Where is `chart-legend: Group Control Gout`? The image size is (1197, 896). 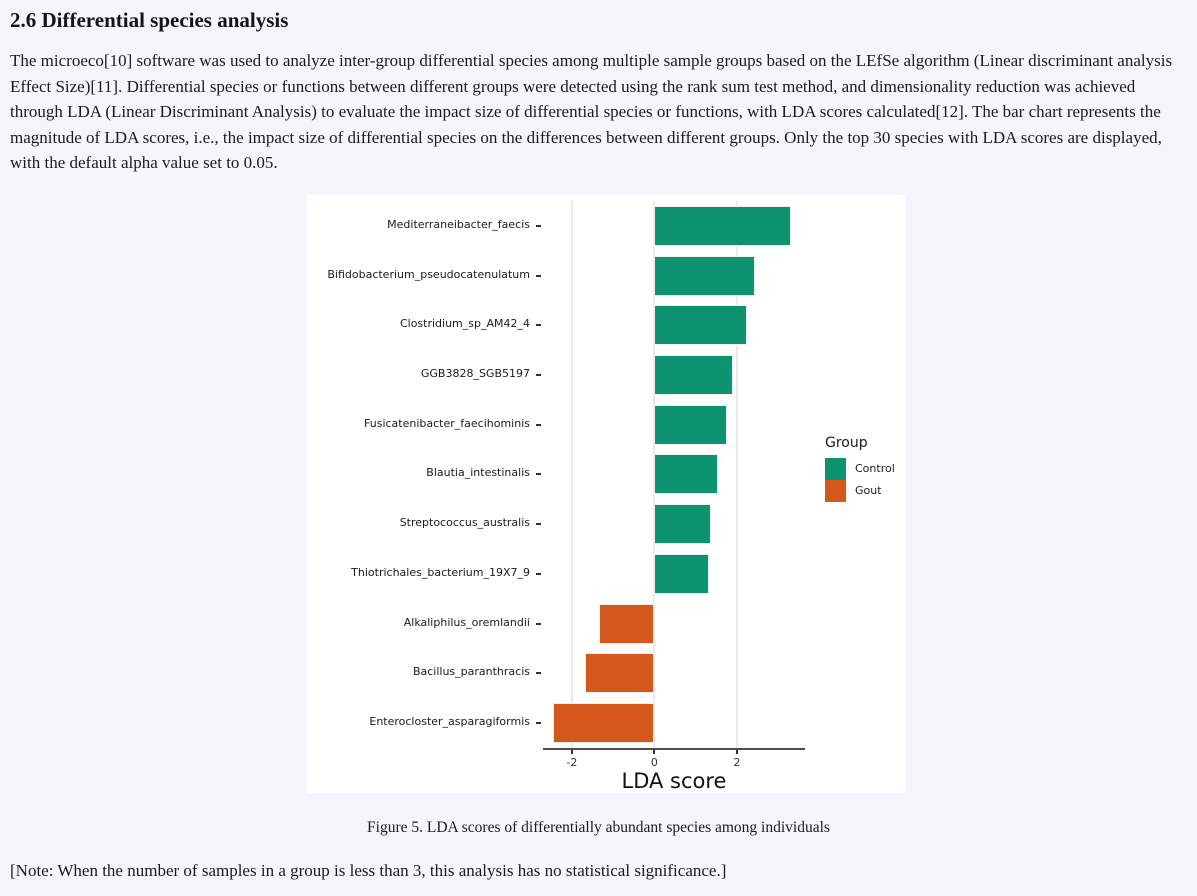 chart-legend: Group Control Gout is located at coordinates (860, 468).